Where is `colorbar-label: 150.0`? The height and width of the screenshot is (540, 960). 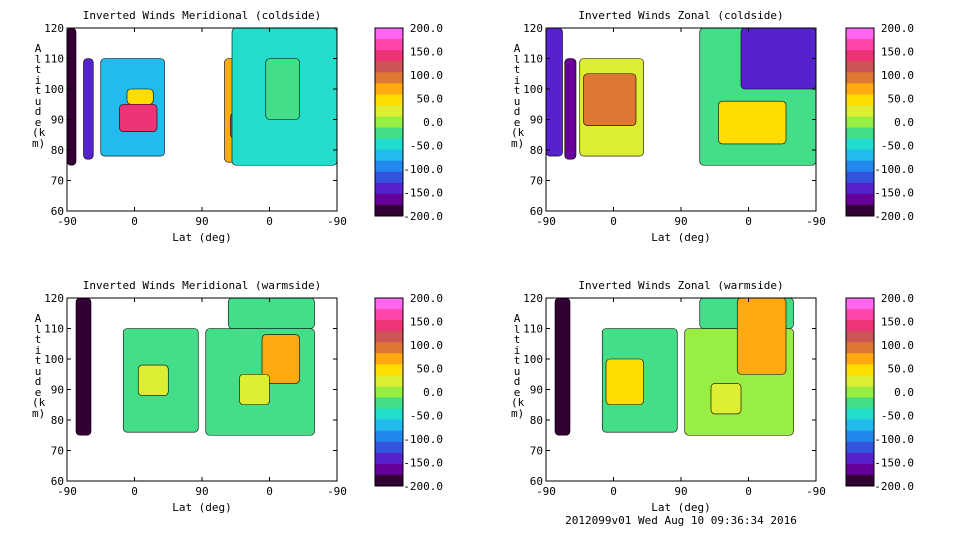
colorbar-label: 150.0 is located at coordinates (426, 322).